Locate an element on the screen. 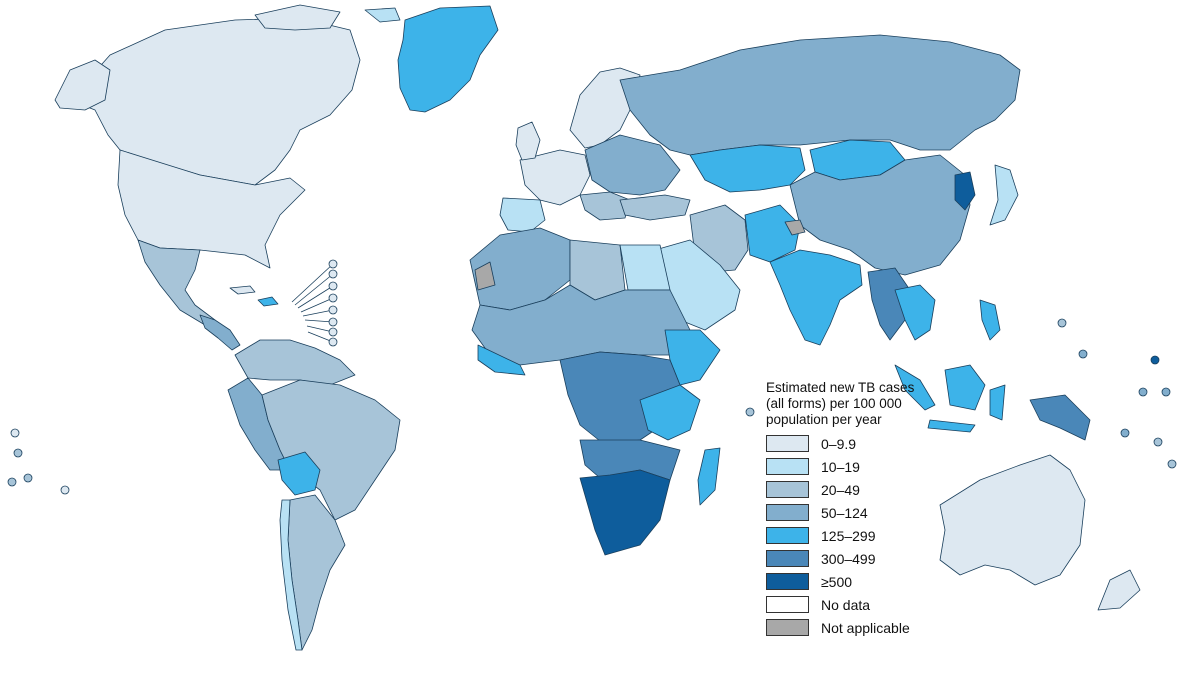 The width and height of the screenshot is (1193, 695). legend-label: 20–49 is located at coordinates (840, 489).